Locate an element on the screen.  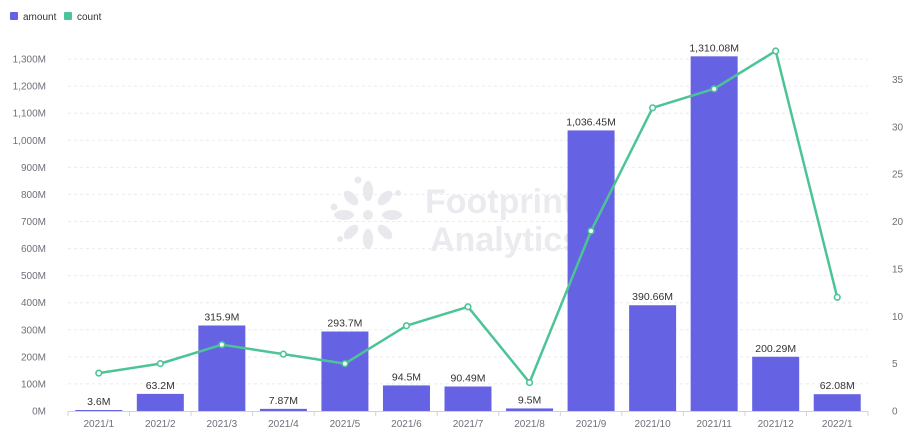
y-right-tick-label: 0 is located at coordinates (895, 412).